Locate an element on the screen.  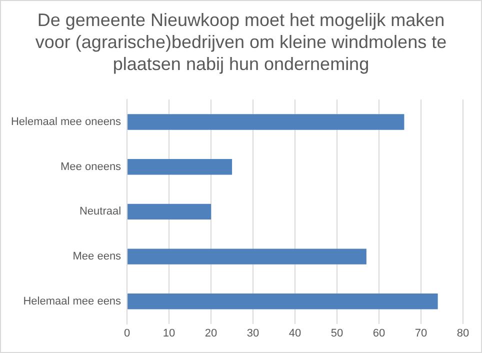
x-tick-label: 20 is located at coordinates (211, 333).